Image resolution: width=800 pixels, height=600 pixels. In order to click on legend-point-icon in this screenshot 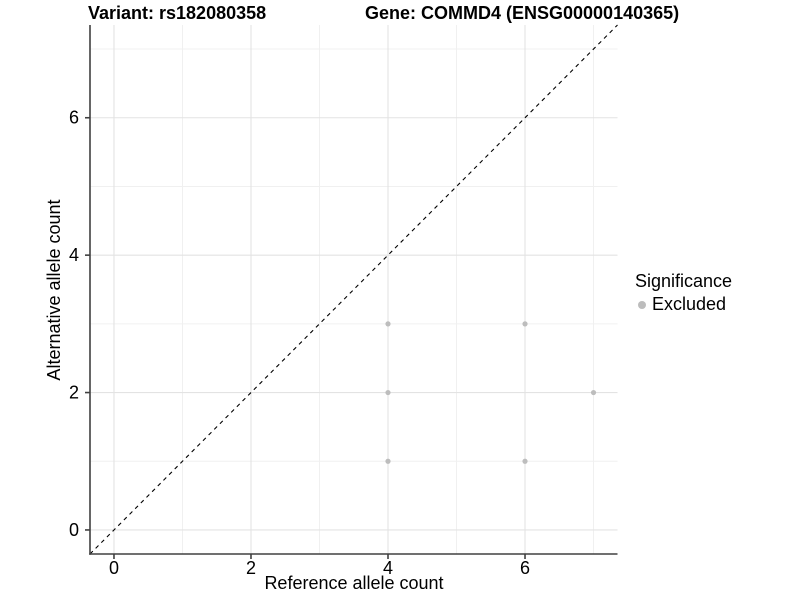, I will do `click(642, 304)`.